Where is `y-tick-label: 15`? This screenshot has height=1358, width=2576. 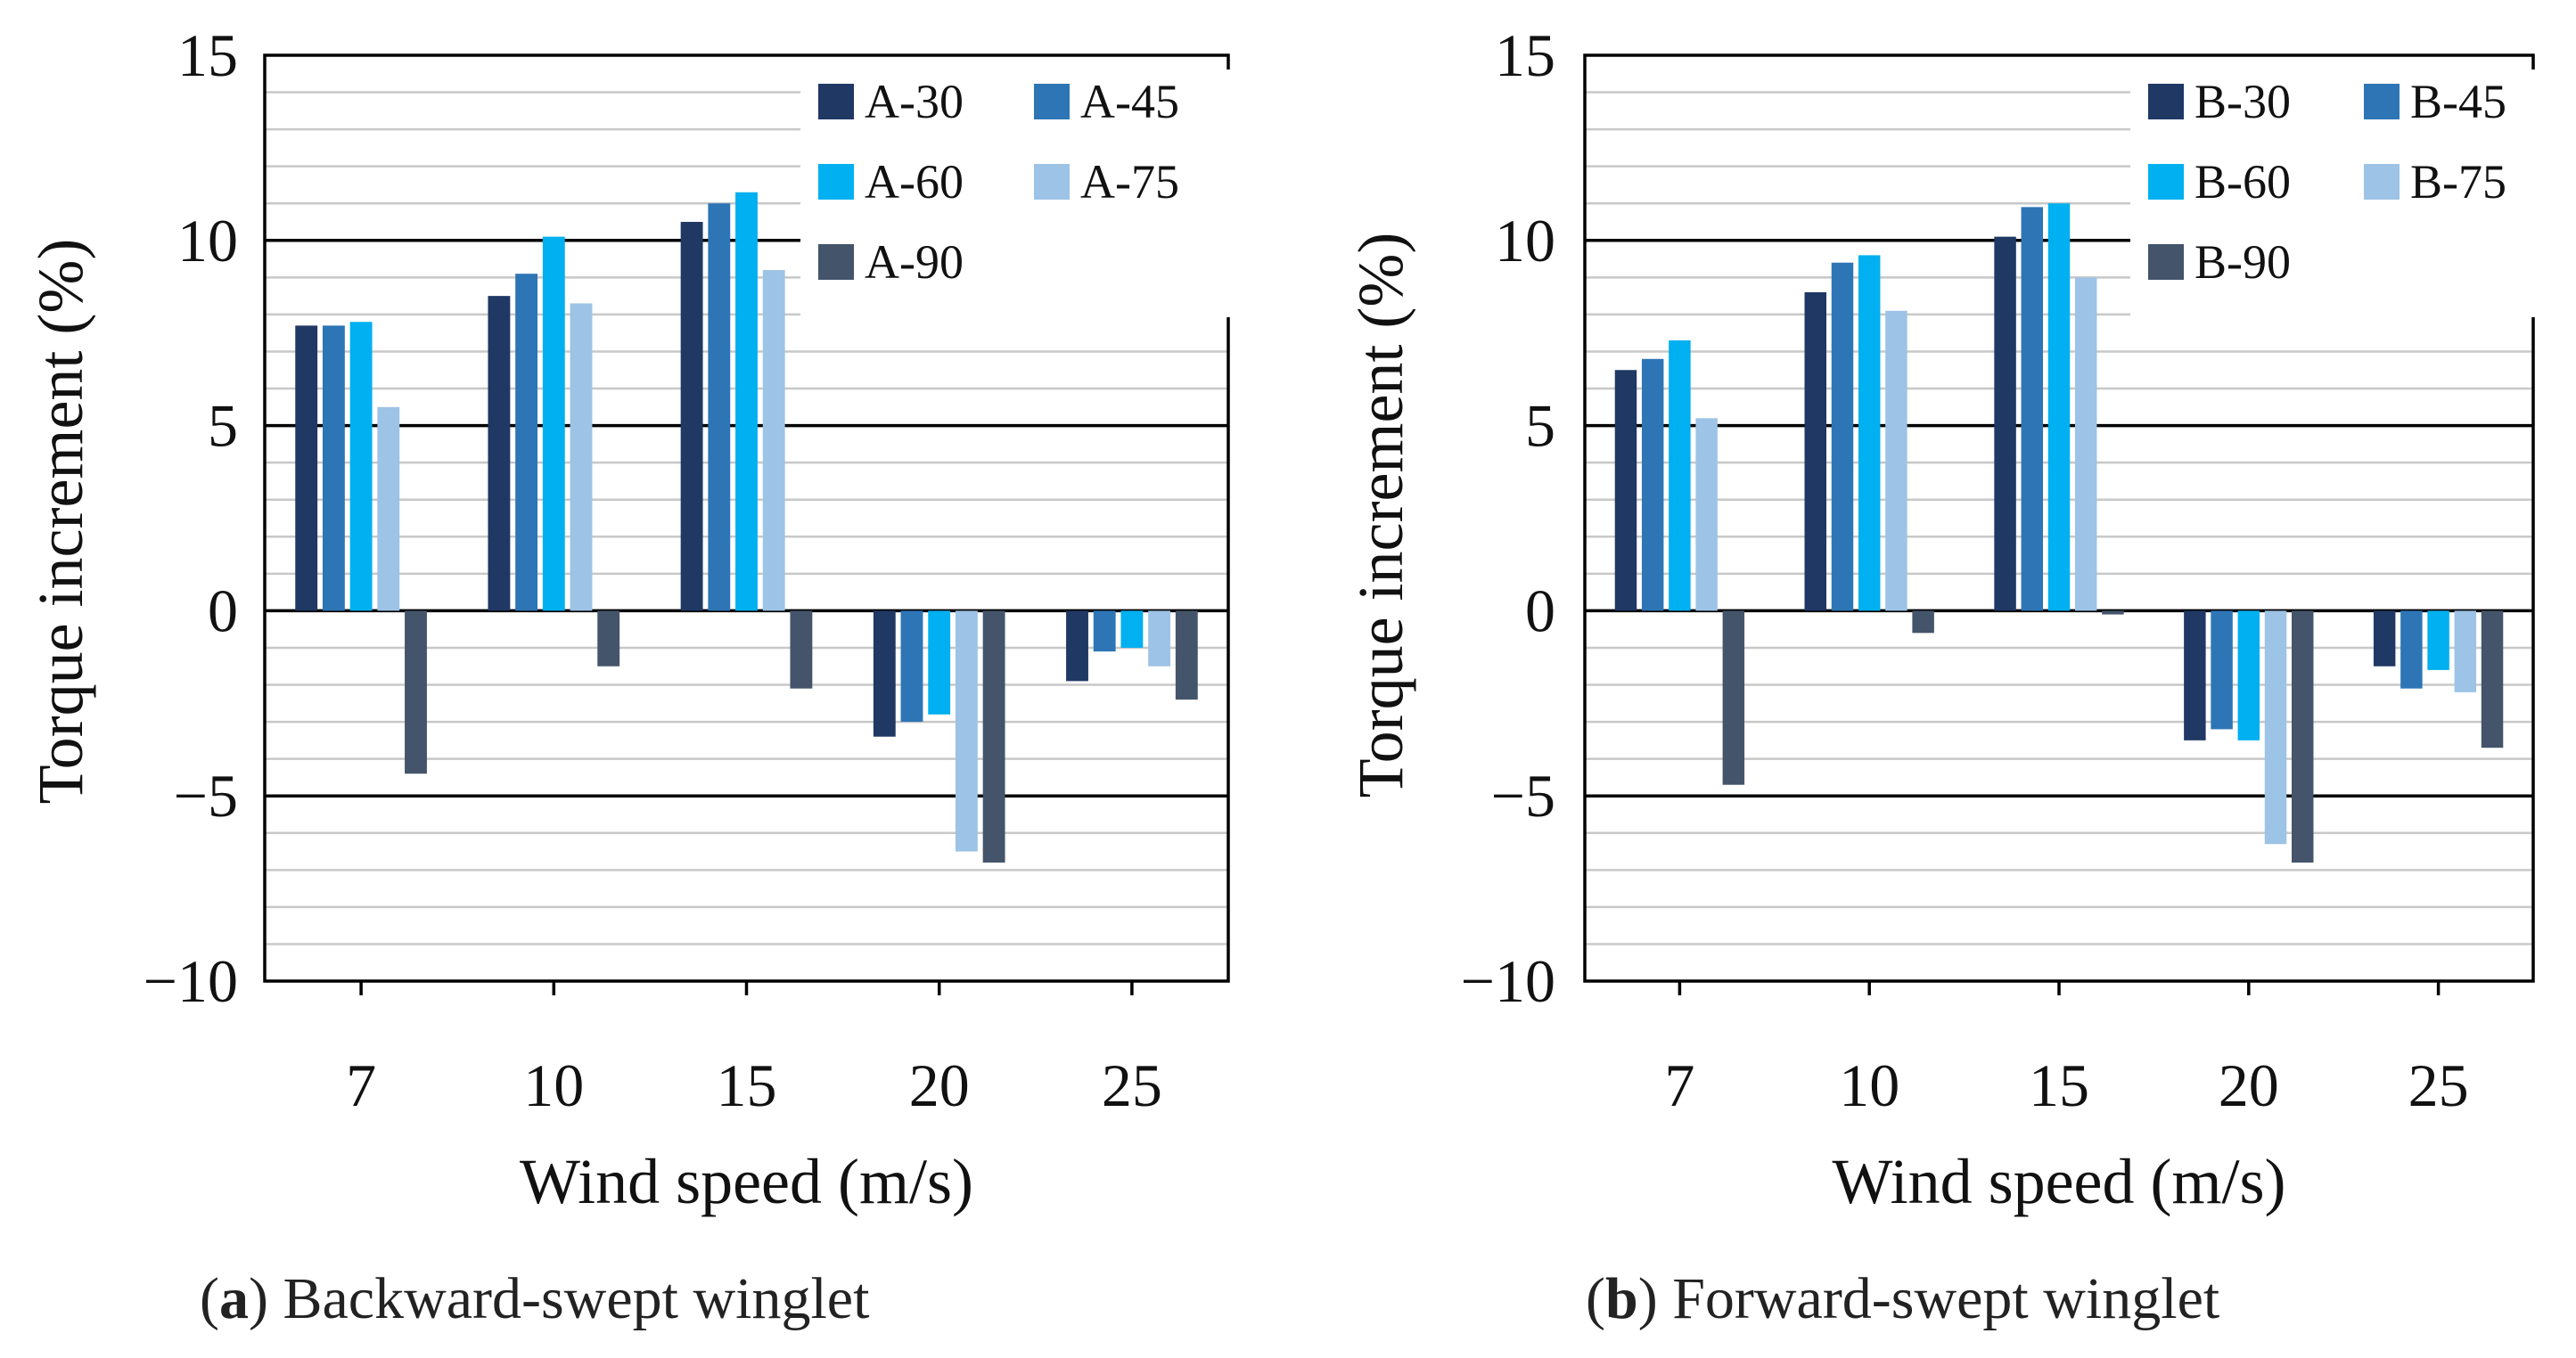
y-tick-label: 15 is located at coordinates (207, 55).